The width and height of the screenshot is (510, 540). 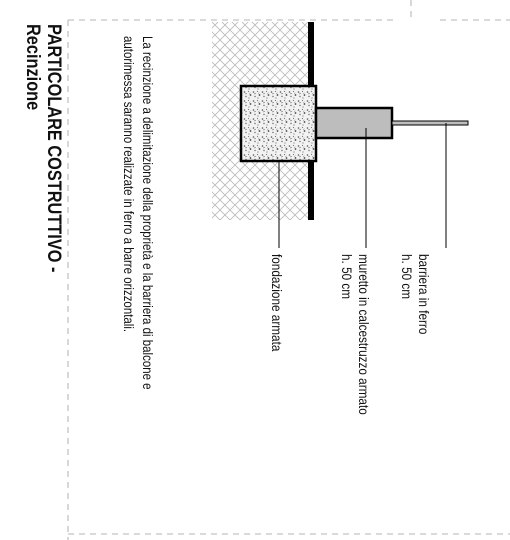 What do you see at coordinates (415, 354) in the screenshot?
I see `label-barrier: barriera in ferro h. 50 cm` at bounding box center [415, 354].